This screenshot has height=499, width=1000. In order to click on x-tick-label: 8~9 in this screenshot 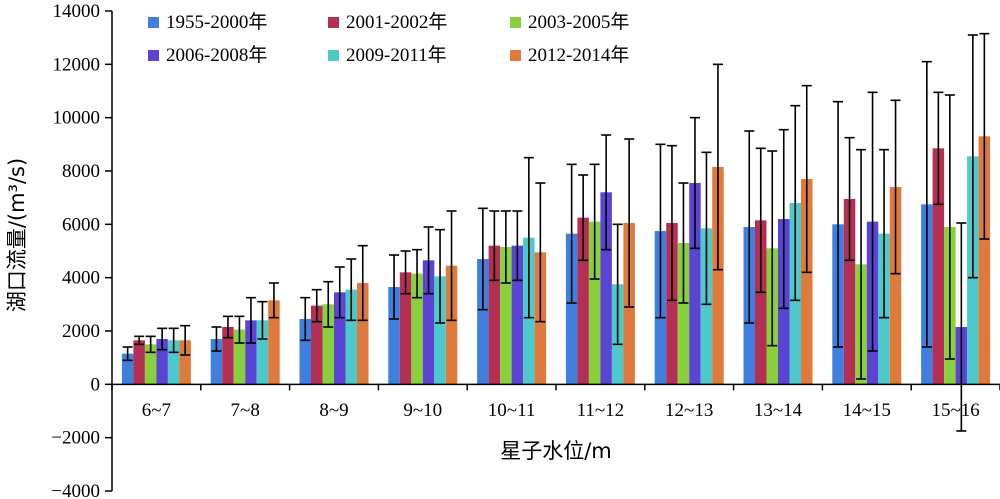, I will do `click(333, 410)`.